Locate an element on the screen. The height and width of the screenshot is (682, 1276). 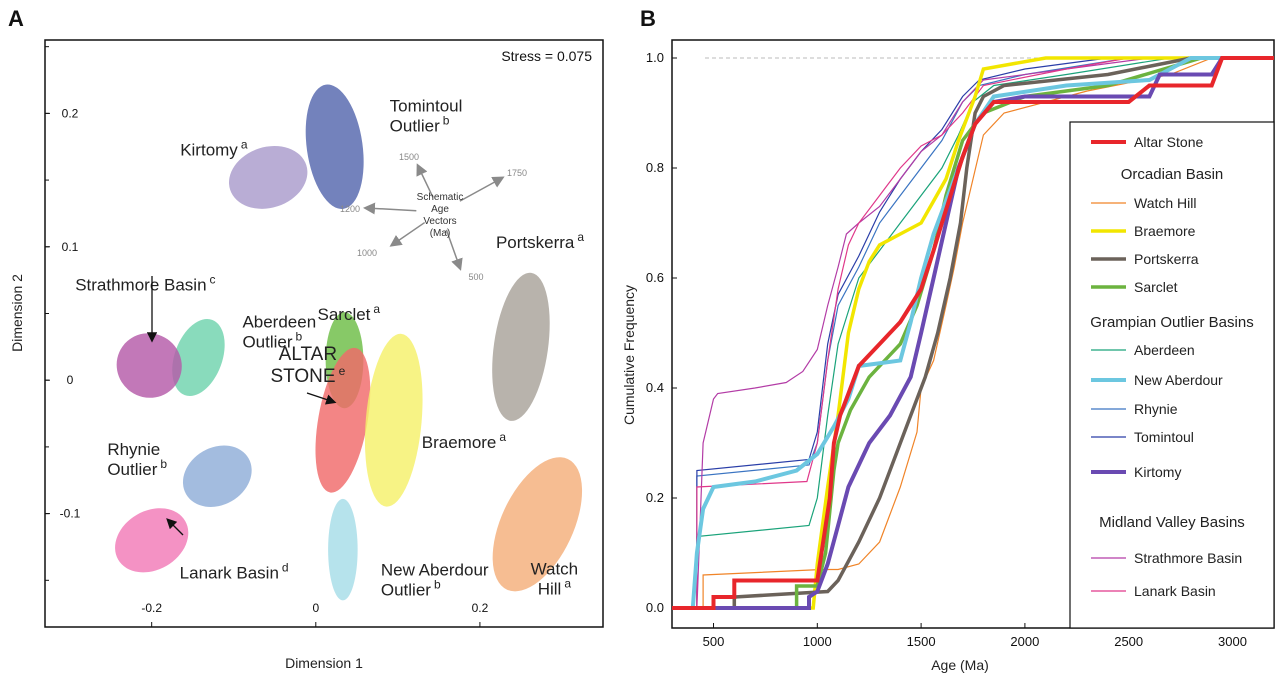
label-altar-stone: STONE e is located at coordinates (307, 375).